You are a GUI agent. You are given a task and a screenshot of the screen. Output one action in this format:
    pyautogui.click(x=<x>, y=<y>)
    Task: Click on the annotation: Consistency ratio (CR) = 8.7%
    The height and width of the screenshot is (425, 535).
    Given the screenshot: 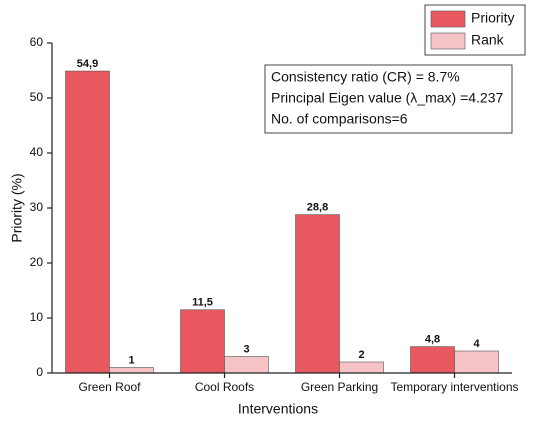 What is the action you would take?
    pyautogui.click(x=365, y=77)
    